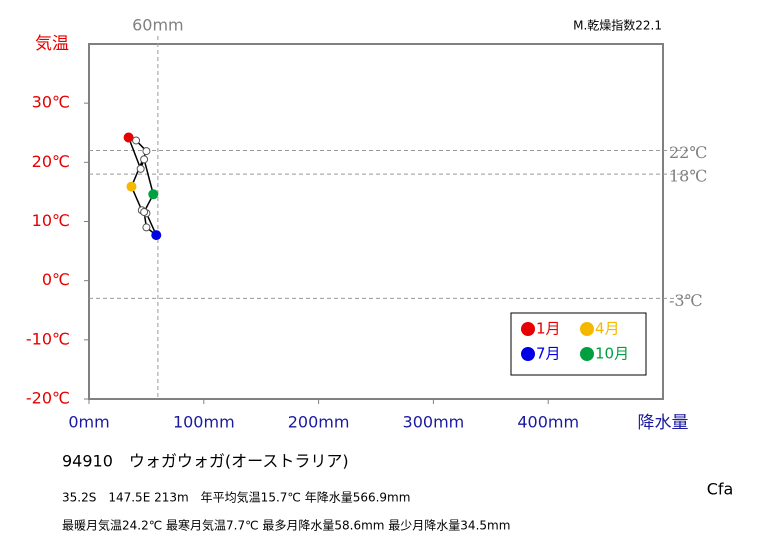  What do you see at coordinates (688, 152) in the screenshot?
I see `reference-label: 22℃` at bounding box center [688, 152].